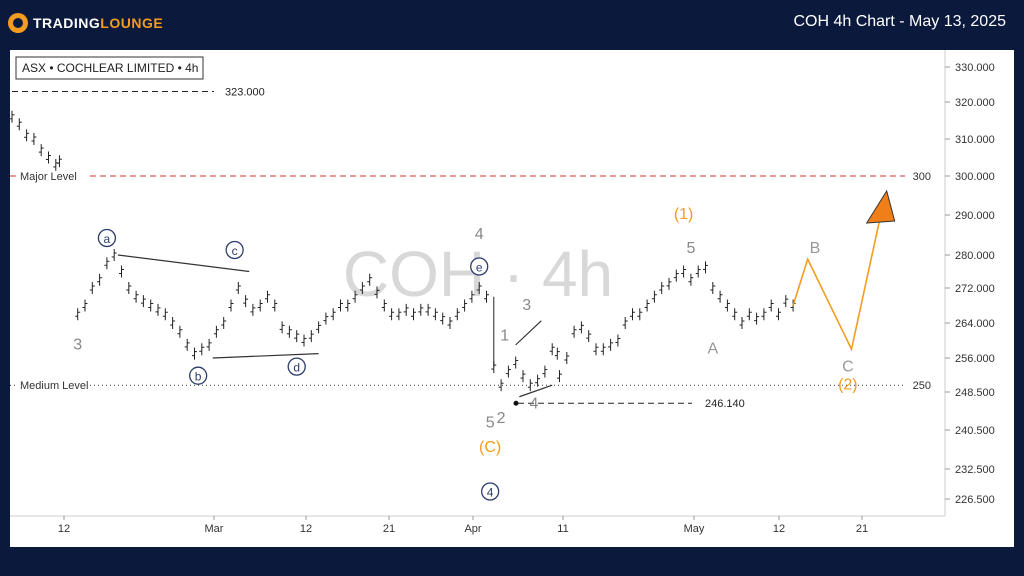 The height and width of the screenshot is (576, 1024). Describe the element at coordinates (712, 349) in the screenshot. I see `wave-label: A` at that location.